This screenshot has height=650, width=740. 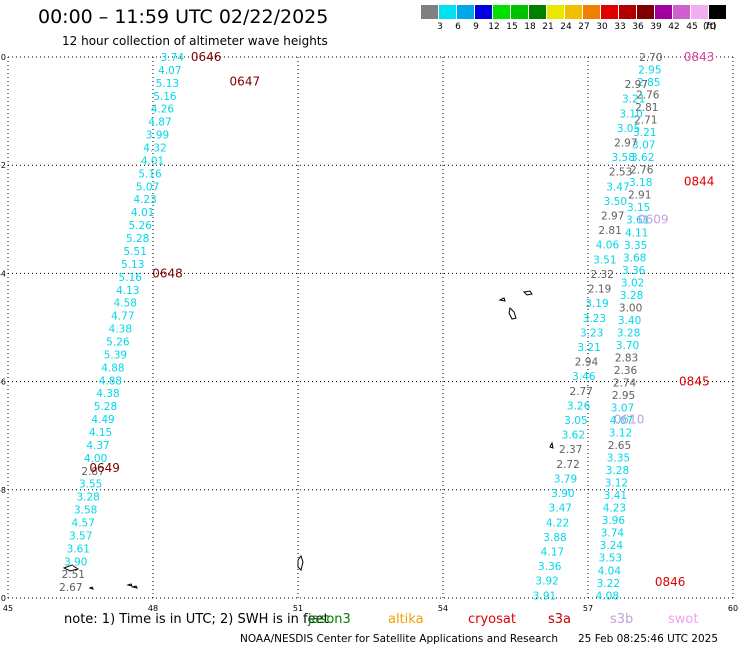 I want to click on pass-time-label: 0610, so click(x=629, y=419).